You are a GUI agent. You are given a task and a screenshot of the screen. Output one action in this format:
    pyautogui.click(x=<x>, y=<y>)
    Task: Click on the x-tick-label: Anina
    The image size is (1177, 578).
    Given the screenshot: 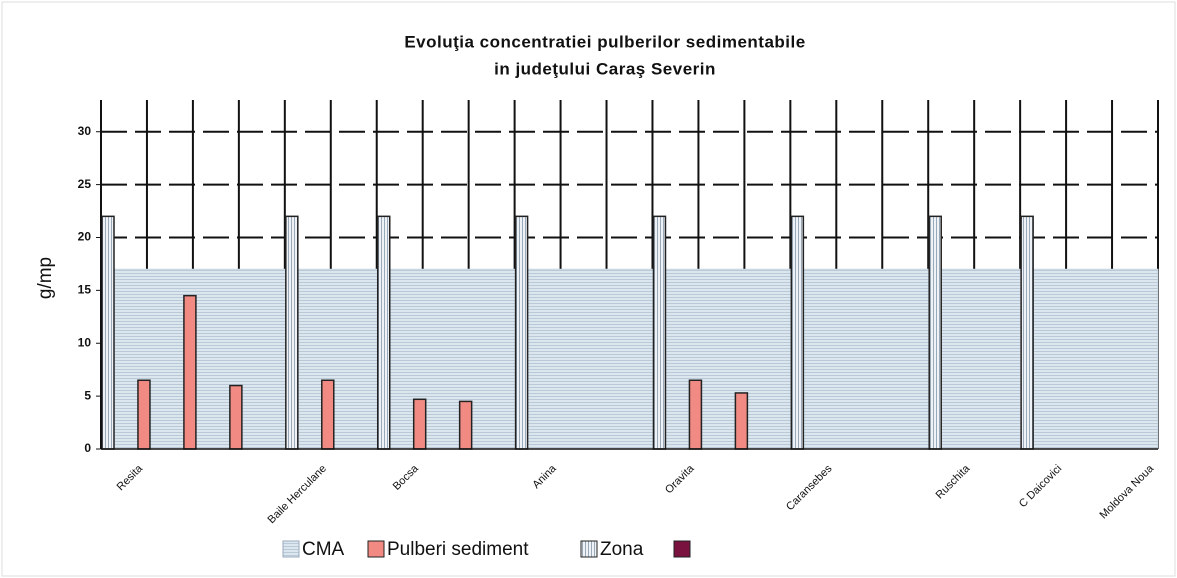 What is the action you would take?
    pyautogui.click(x=544, y=476)
    